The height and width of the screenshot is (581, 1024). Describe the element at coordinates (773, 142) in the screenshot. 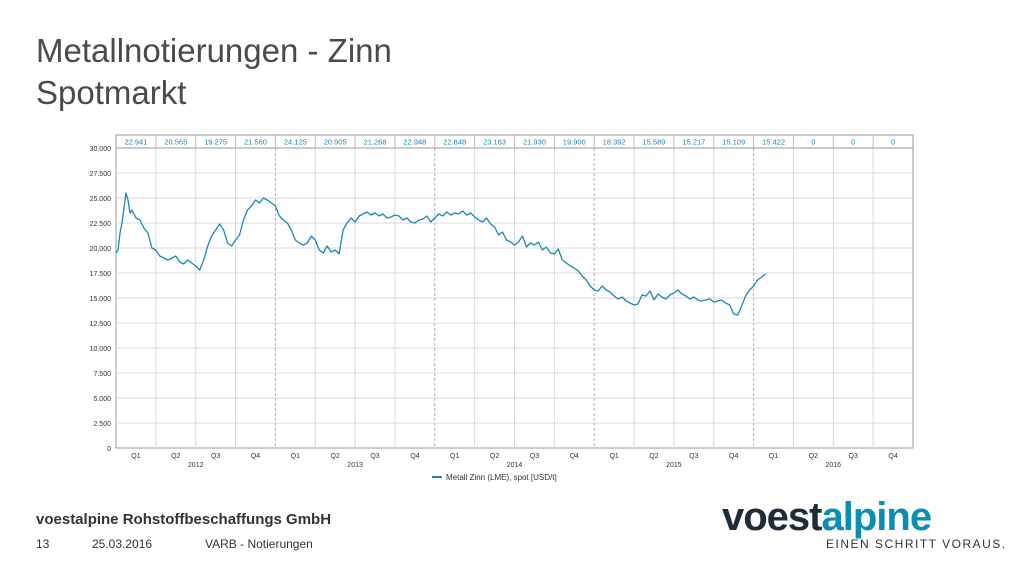

I see `quarter-average-label: 15.422` at that location.